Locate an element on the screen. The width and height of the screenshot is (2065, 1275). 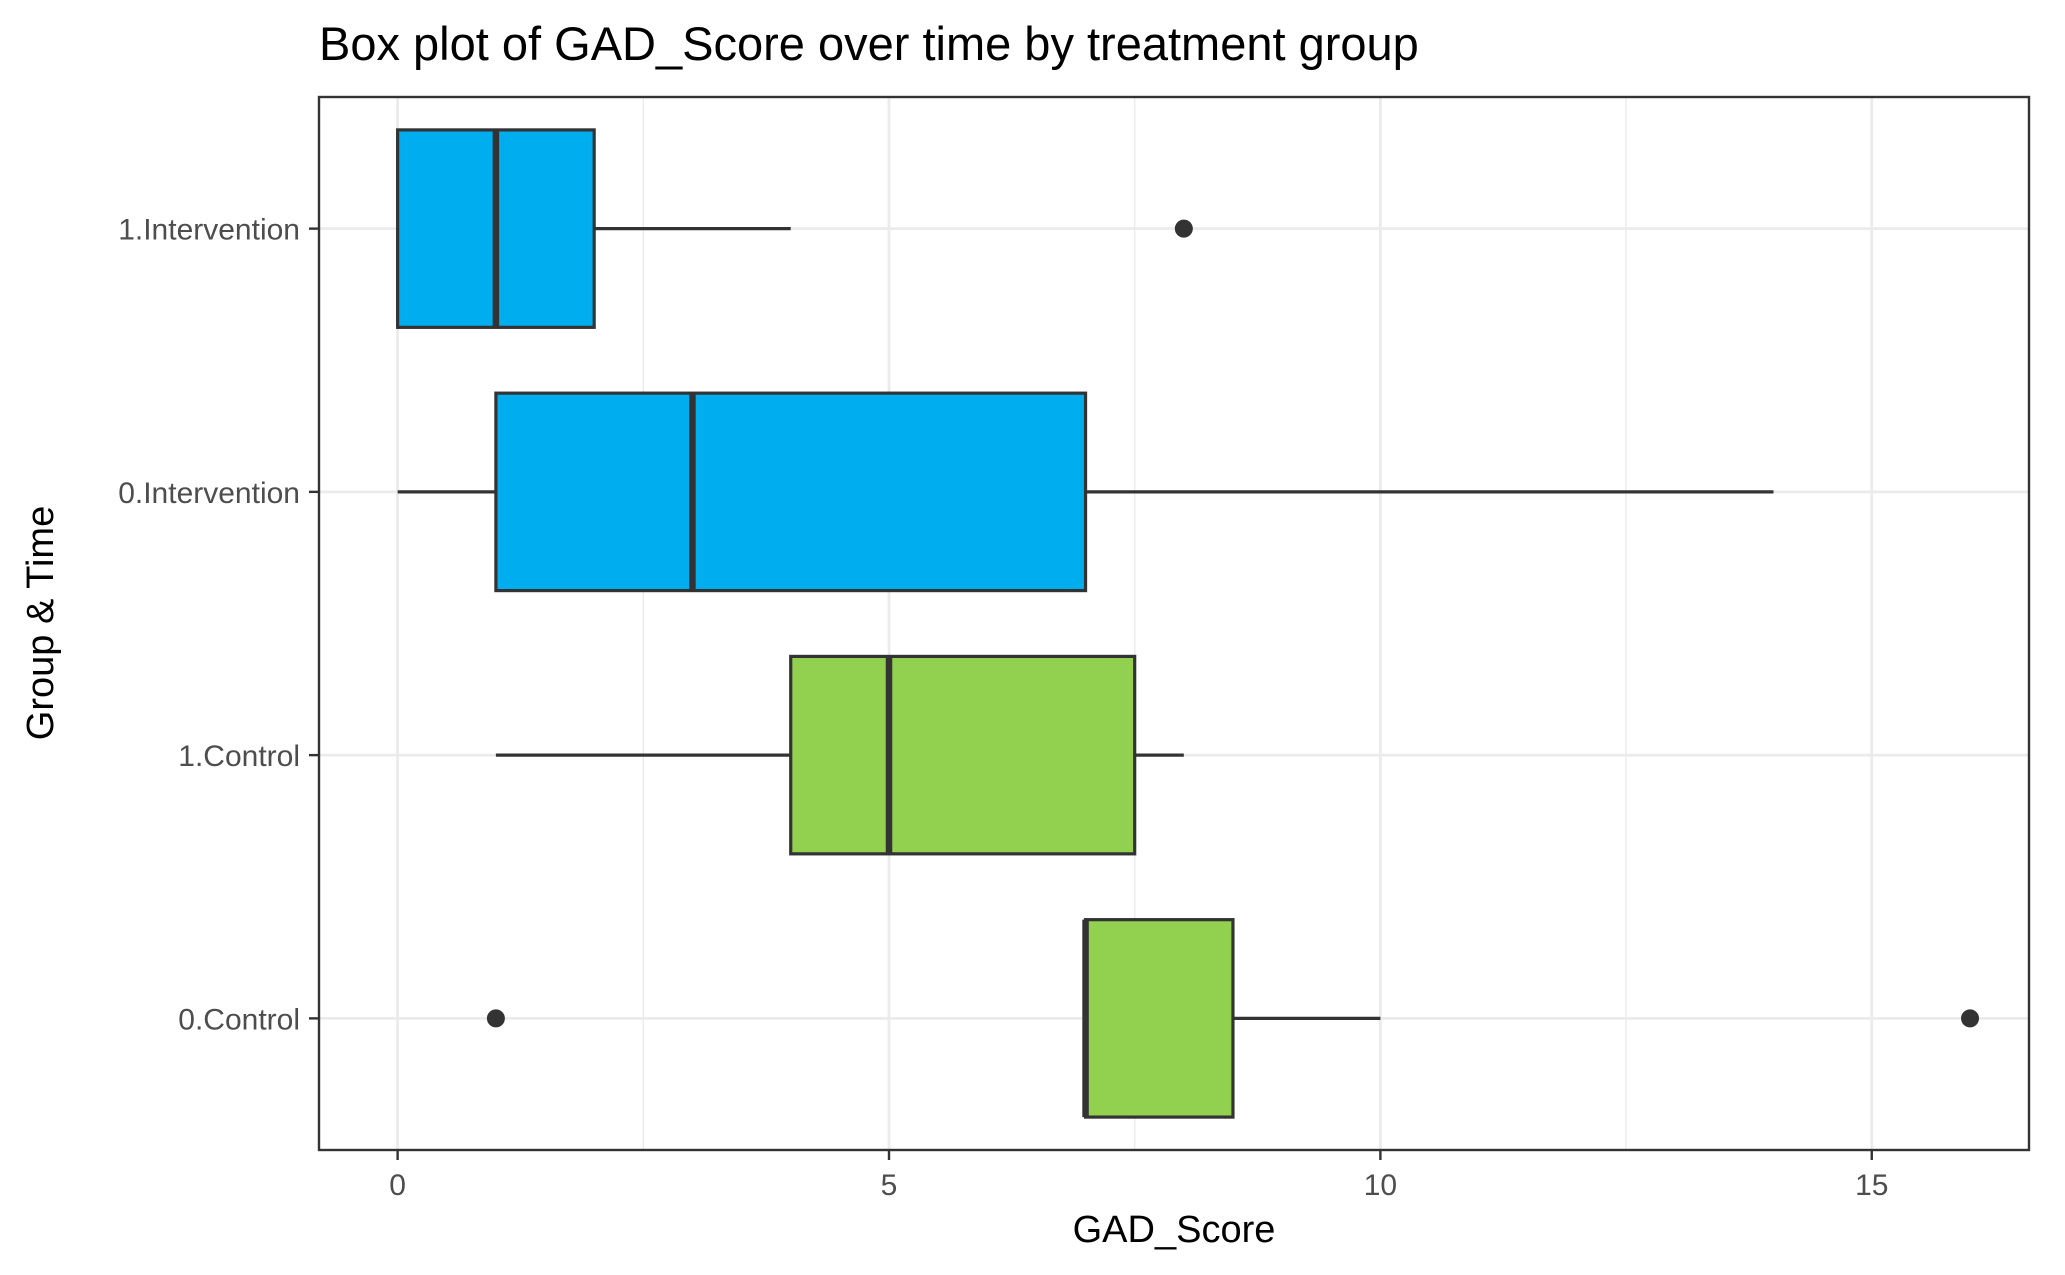
y-tick-label: 0.Intervention is located at coordinates (209, 493).